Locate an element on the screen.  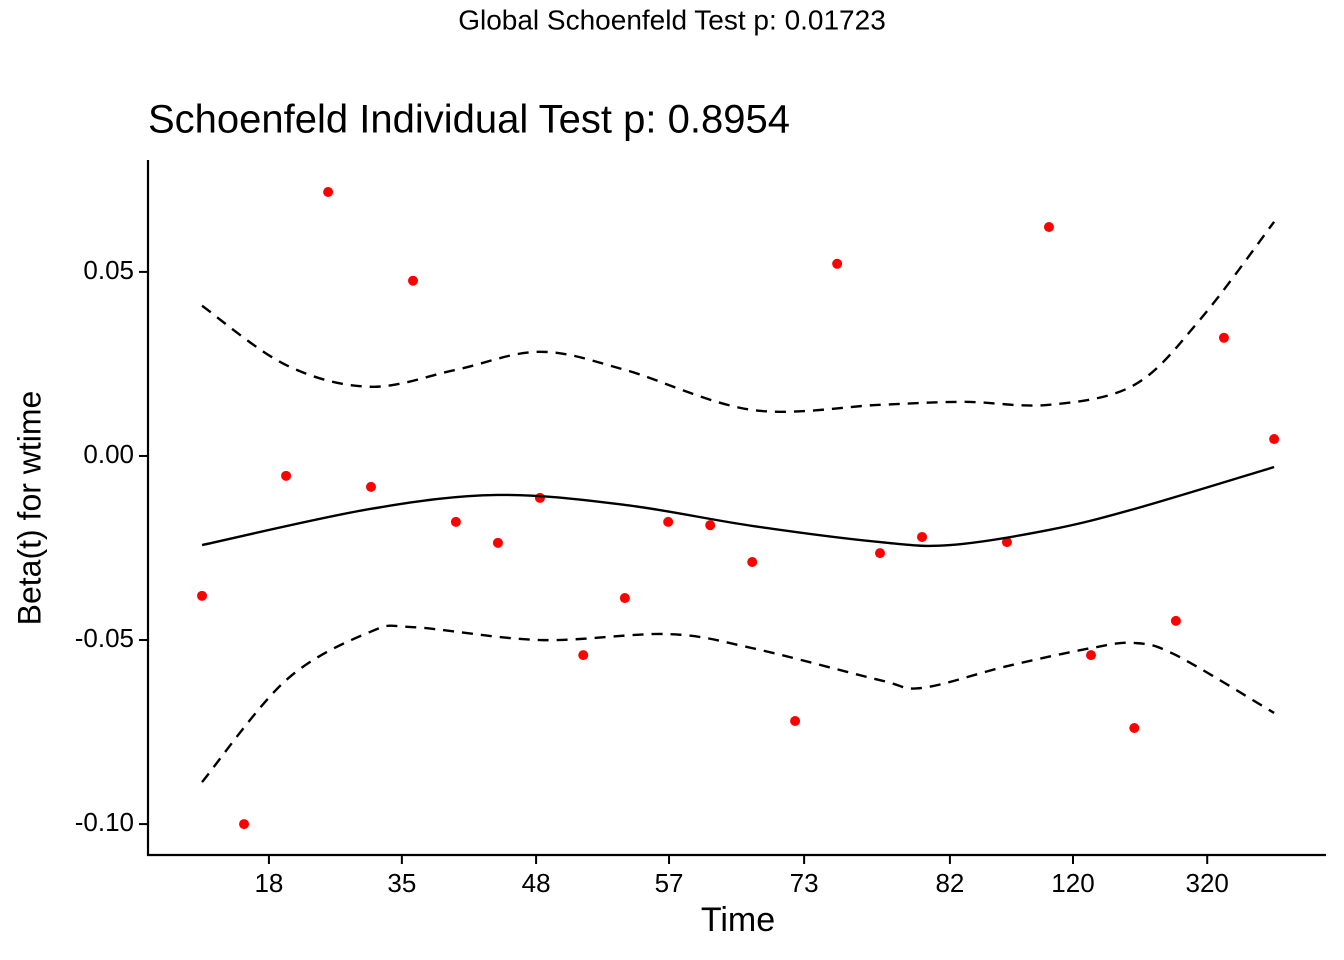
x-tick-label: 48 is located at coordinates (536, 883).